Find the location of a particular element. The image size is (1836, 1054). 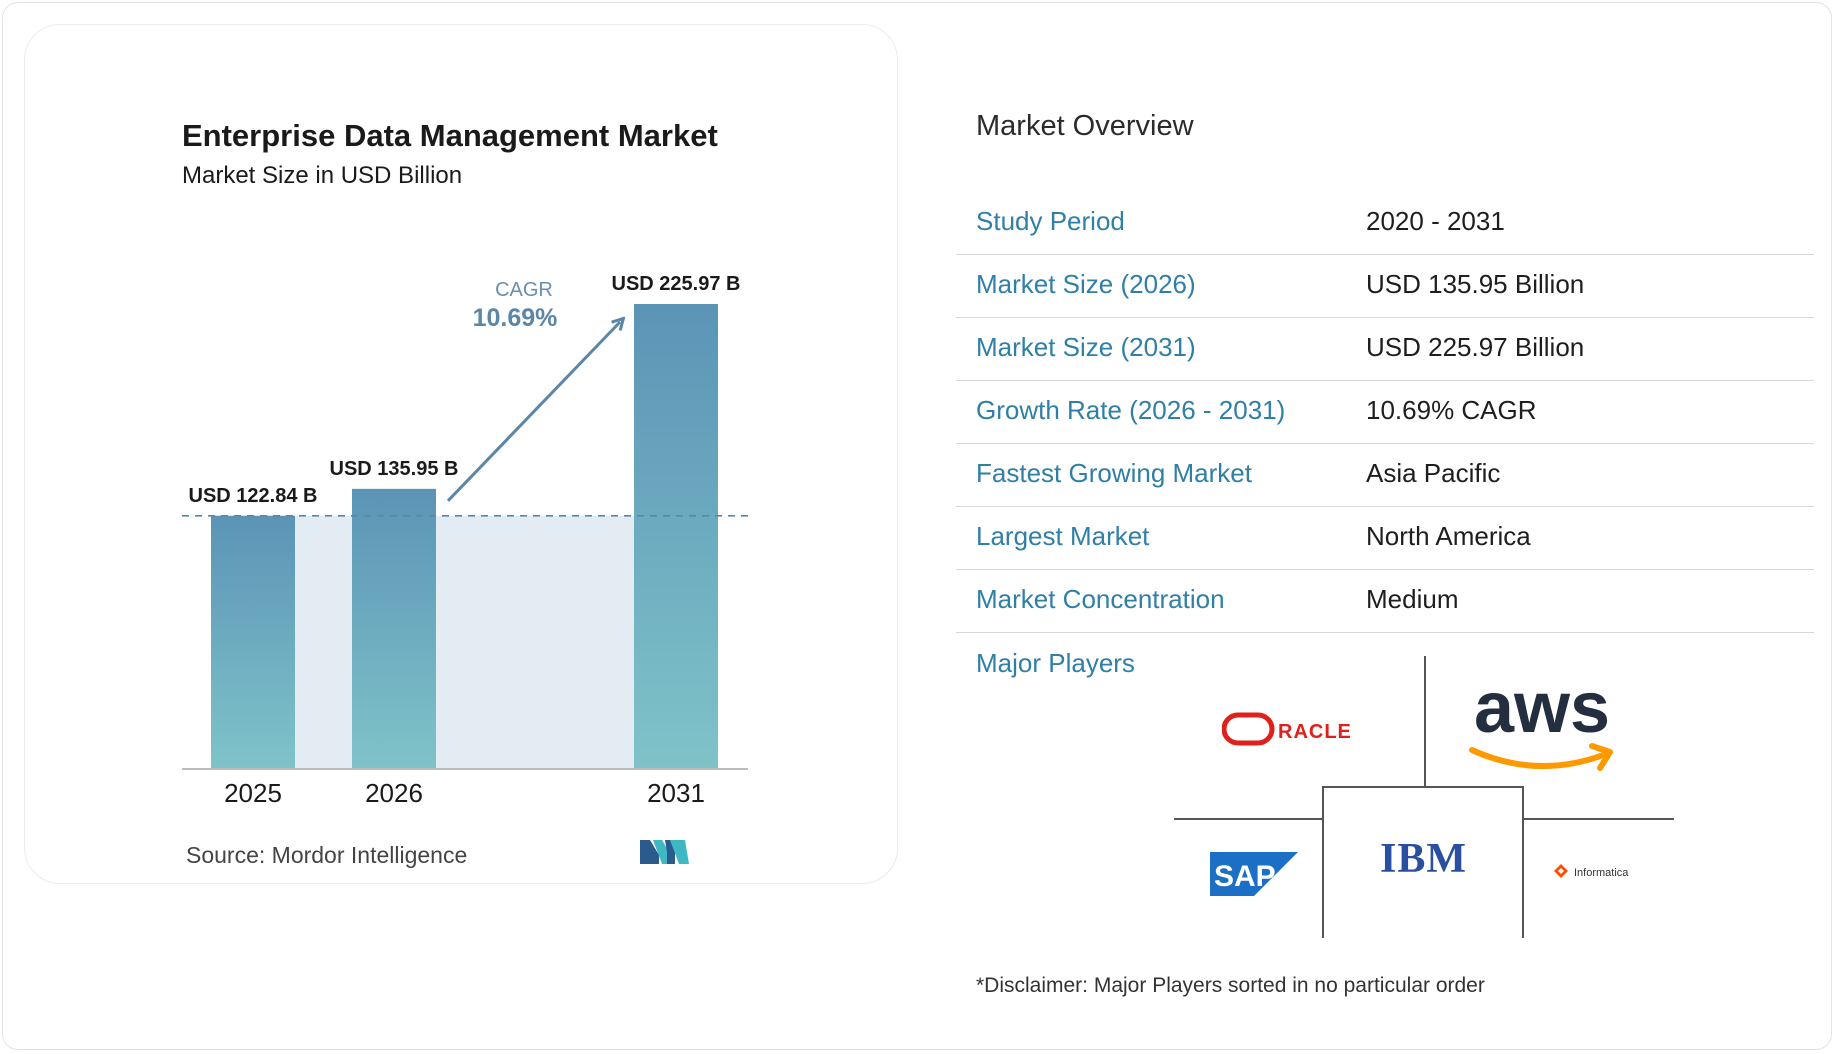

aws-logo: aws is located at coordinates (1548, 723).